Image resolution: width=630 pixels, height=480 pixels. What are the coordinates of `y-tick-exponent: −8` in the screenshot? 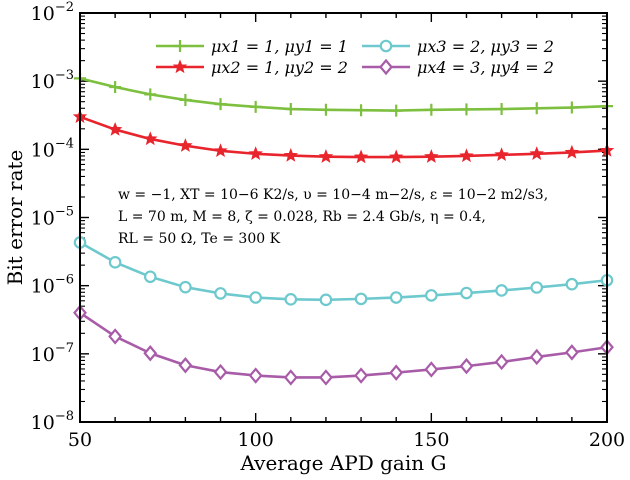 It's located at (64, 416).